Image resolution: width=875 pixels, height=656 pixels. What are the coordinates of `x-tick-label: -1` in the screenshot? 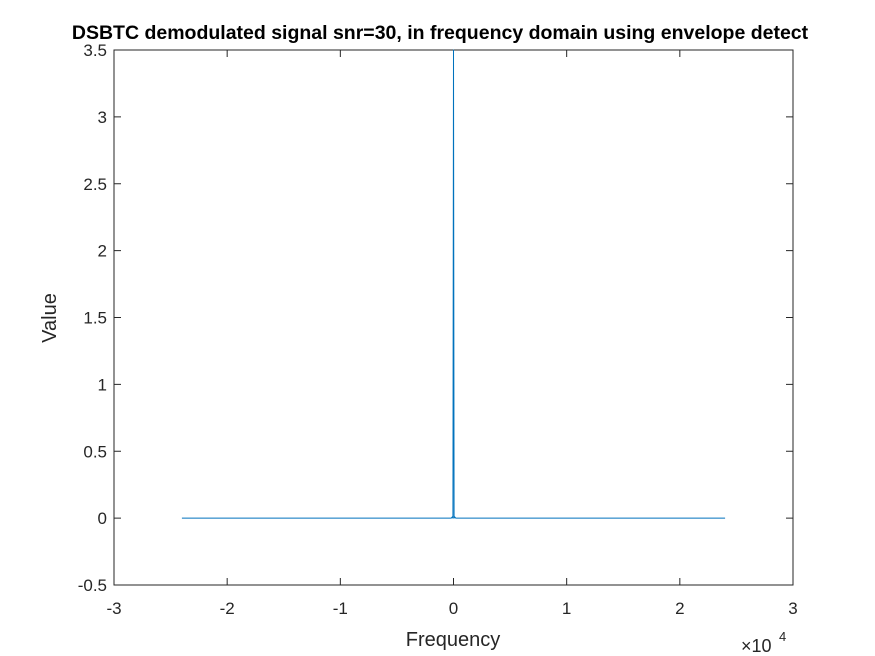 It's located at (340, 608).